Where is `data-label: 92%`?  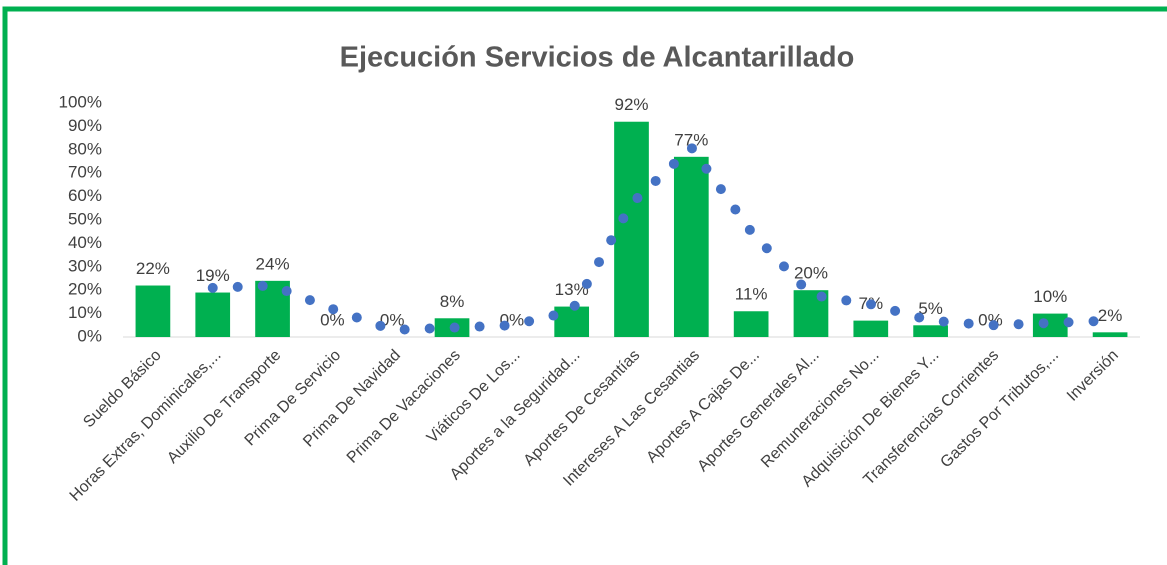 data-label: 92% is located at coordinates (631, 104).